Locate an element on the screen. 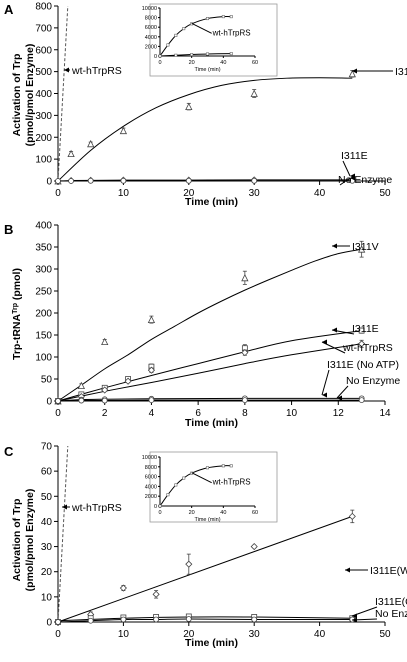 The image size is (407, 662). annotation-3: I311E (No ATP) is located at coordinates (360, 378).